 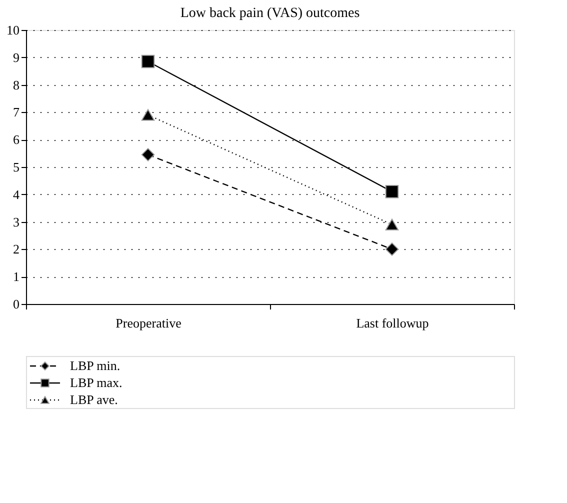 What do you see at coordinates (95, 365) in the screenshot?
I see `legend-label: LBP min.` at bounding box center [95, 365].